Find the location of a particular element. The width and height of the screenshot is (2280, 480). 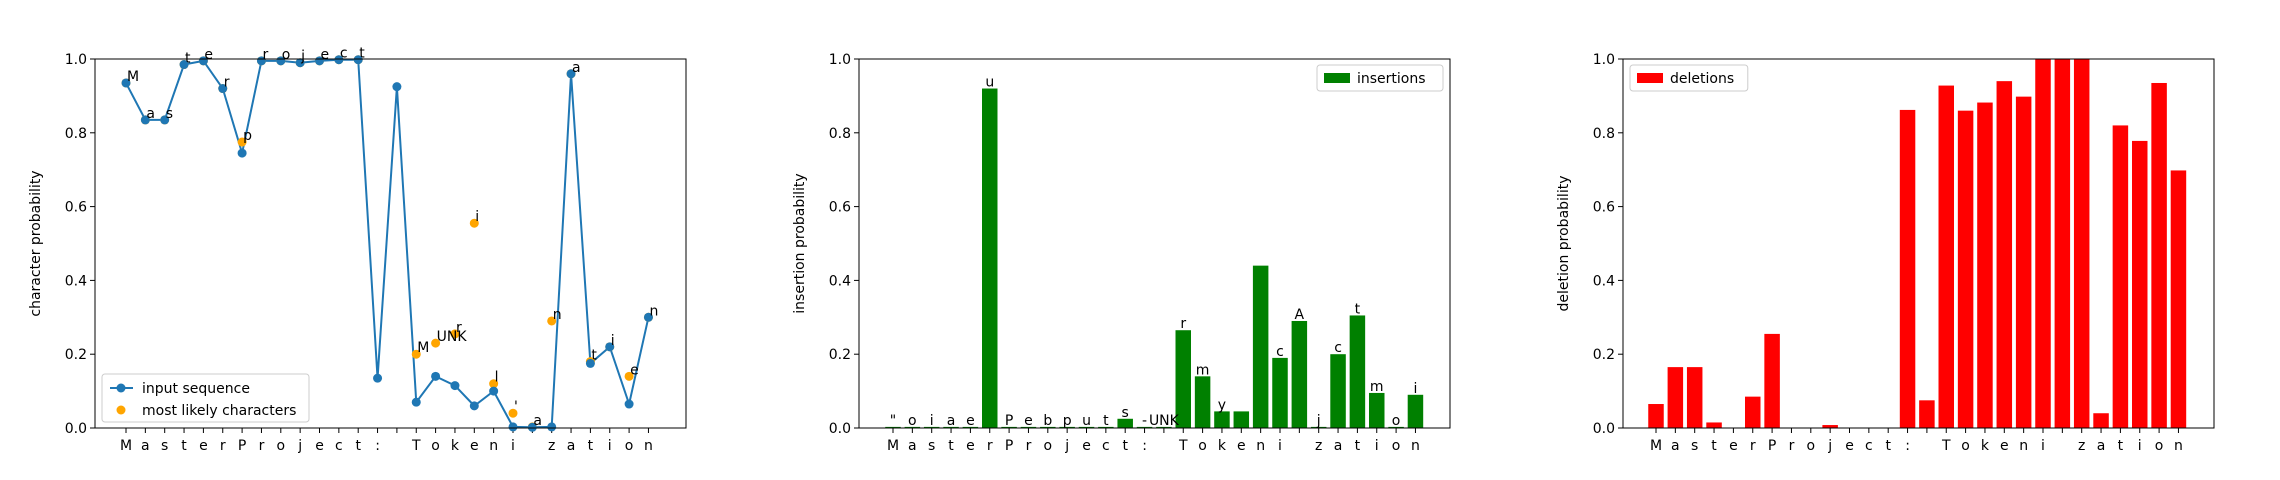

legend: deletions is located at coordinates (1689, 78).